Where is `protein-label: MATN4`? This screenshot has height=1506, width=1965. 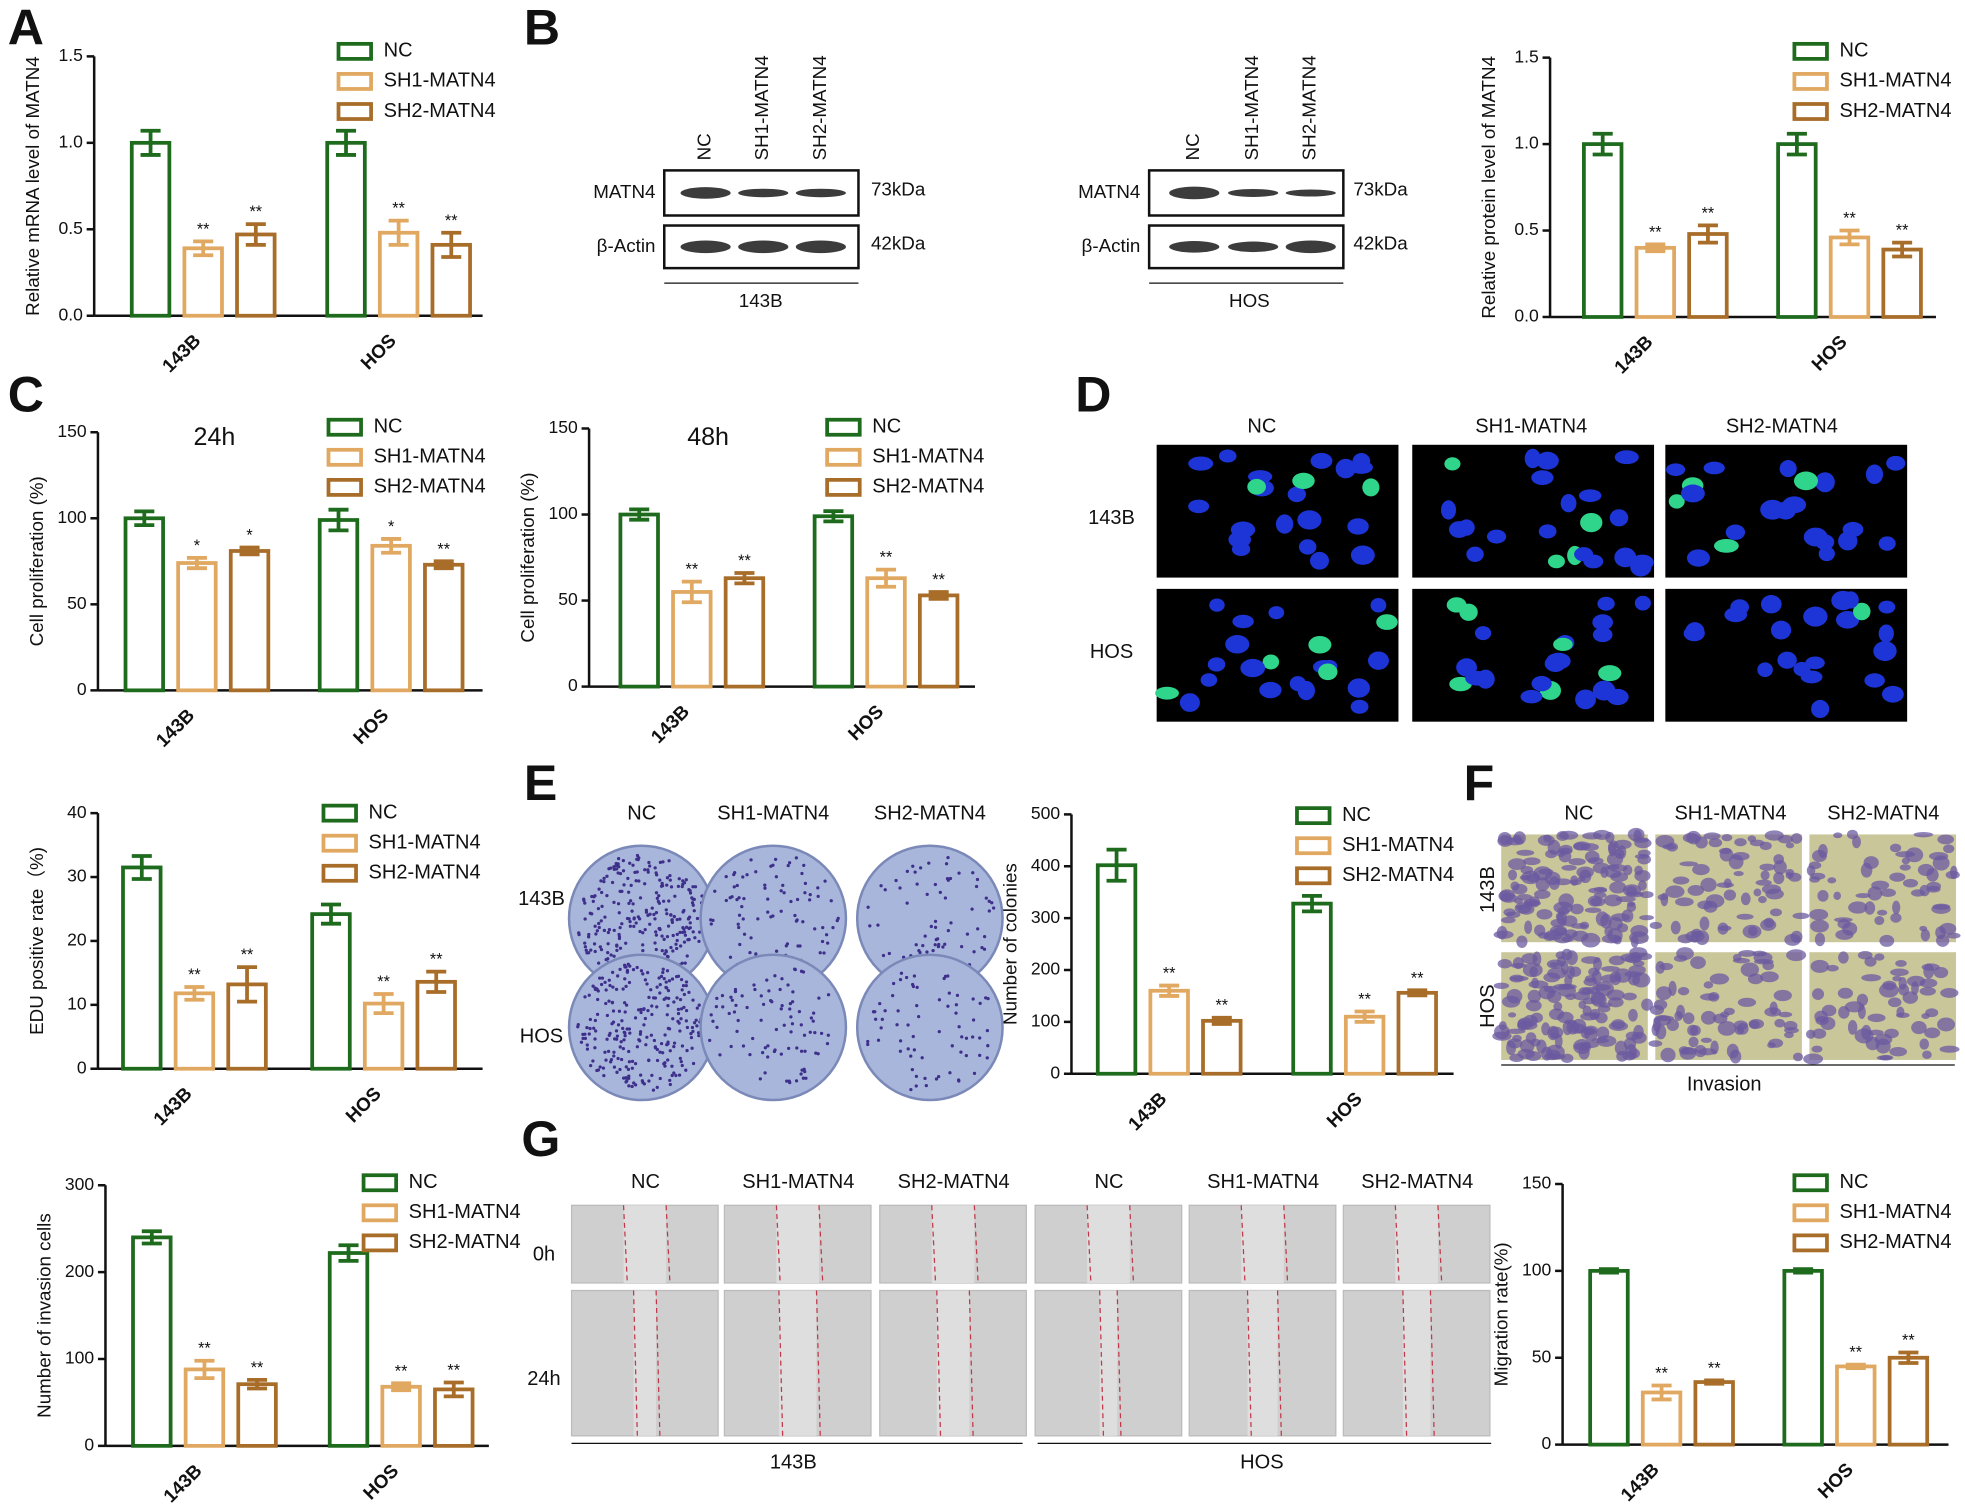 protein-label: MATN4 is located at coordinates (1109, 191).